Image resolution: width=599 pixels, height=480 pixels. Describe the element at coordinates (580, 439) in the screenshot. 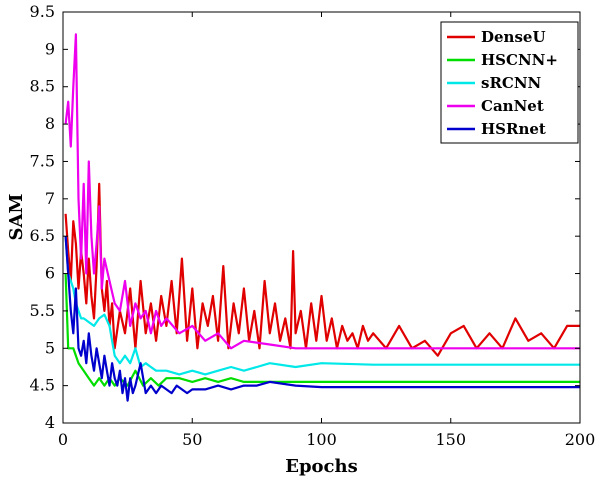

I see `x-tick-label: 200` at that location.